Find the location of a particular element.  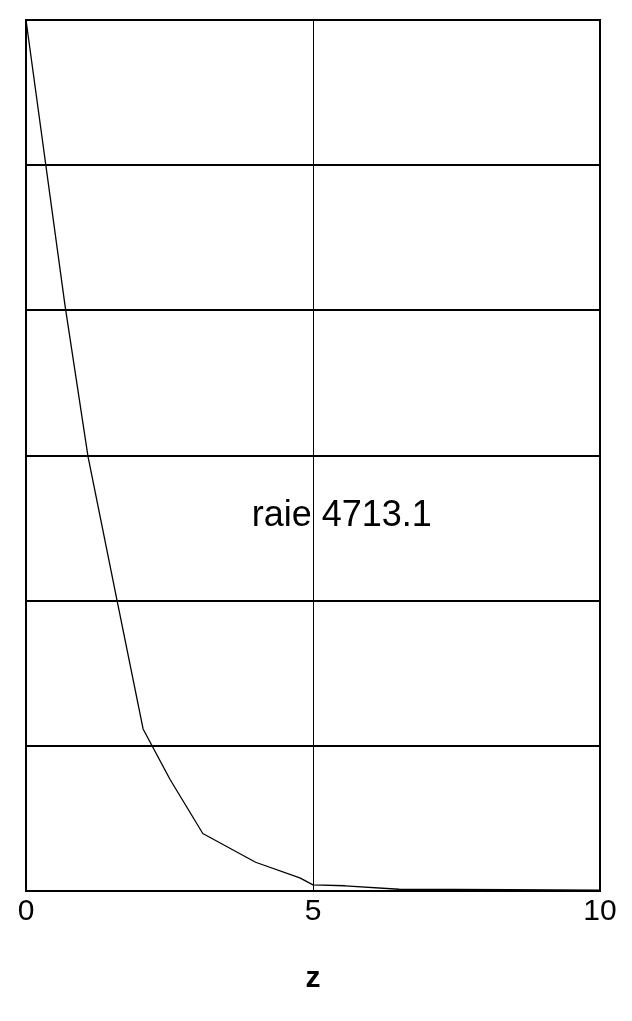

x-tick-label: 0 is located at coordinates (26, 910).